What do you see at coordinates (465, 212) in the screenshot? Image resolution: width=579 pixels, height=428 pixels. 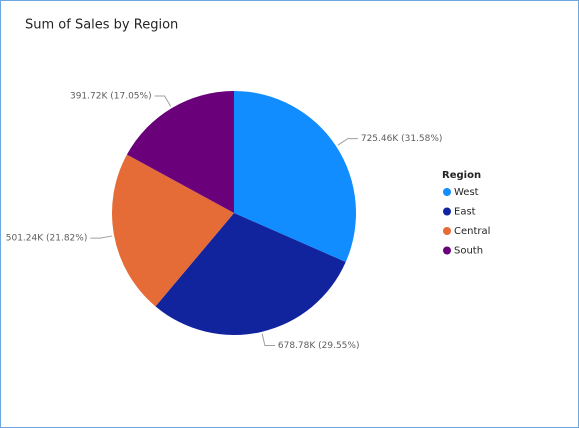 I see `legend-label: East` at bounding box center [465, 212].